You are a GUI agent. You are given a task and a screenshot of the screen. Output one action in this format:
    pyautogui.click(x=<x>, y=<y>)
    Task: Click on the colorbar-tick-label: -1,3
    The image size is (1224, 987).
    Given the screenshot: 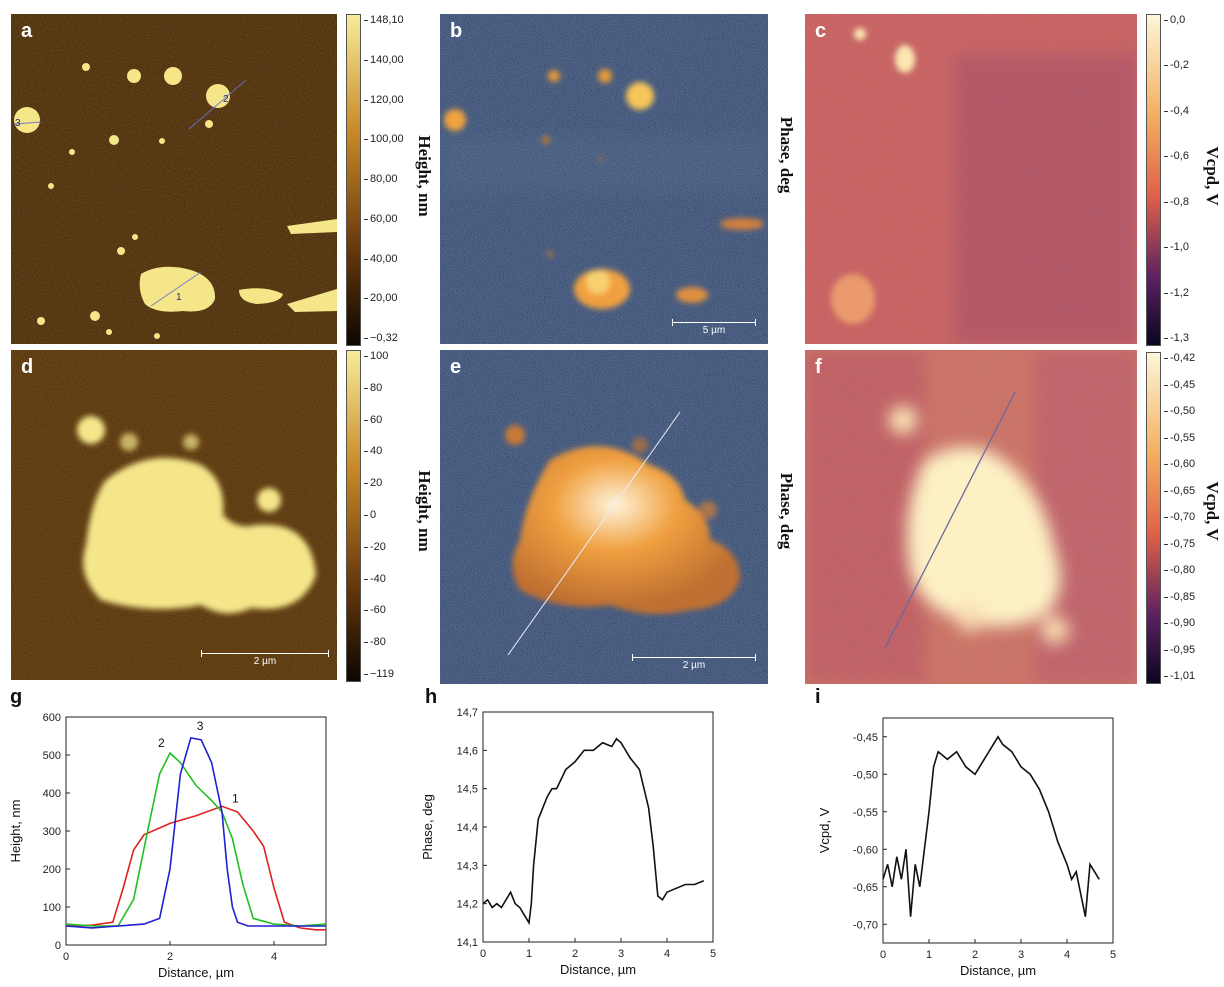 What is the action you would take?
    pyautogui.click(x=1176, y=338)
    